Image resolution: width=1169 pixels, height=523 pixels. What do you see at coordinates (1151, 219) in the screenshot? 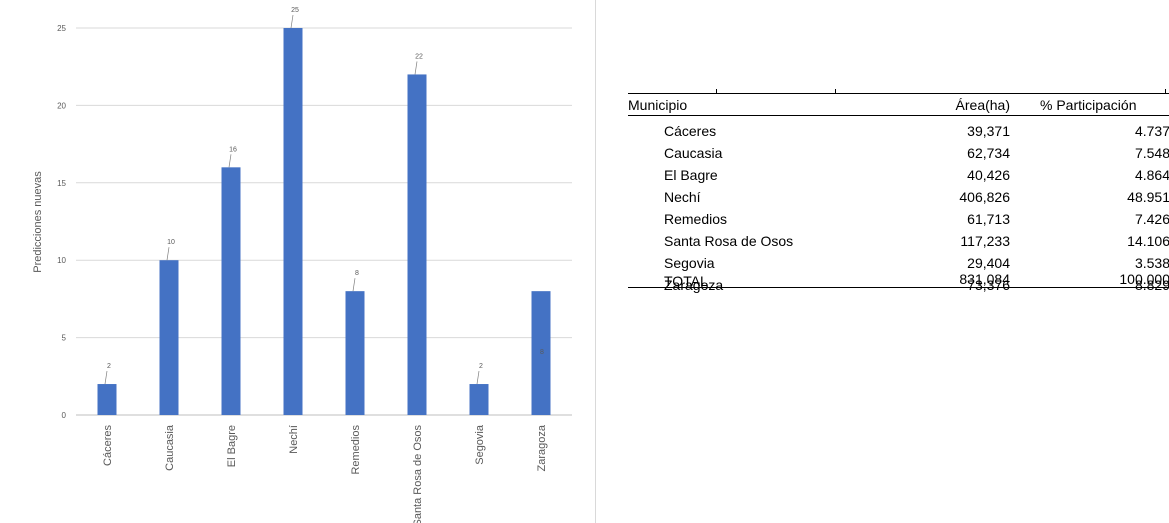
I see `table-cell-participacion: 7.426` at bounding box center [1151, 219].